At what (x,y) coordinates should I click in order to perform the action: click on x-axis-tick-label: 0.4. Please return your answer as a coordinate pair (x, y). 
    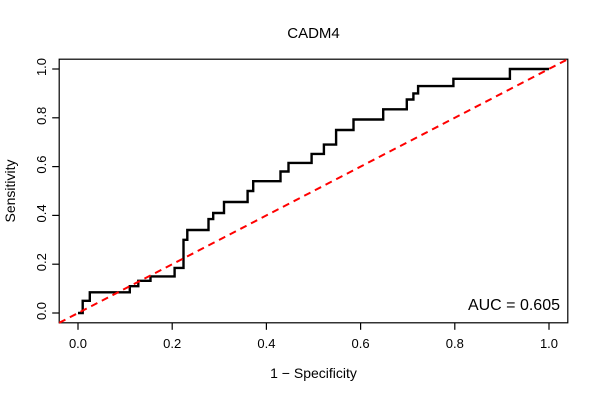
    Looking at the image, I should click on (266, 343).